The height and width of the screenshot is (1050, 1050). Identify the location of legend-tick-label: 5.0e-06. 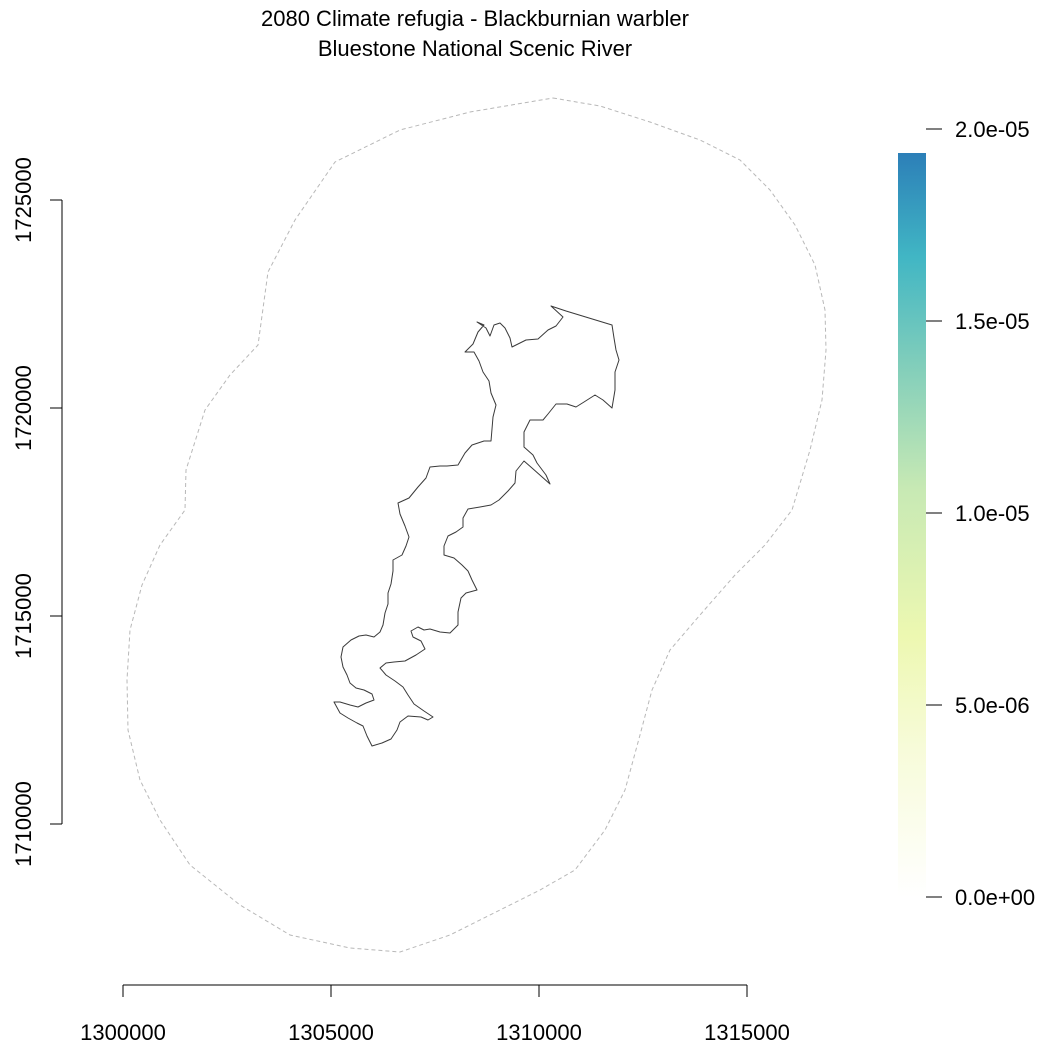
(992, 705).